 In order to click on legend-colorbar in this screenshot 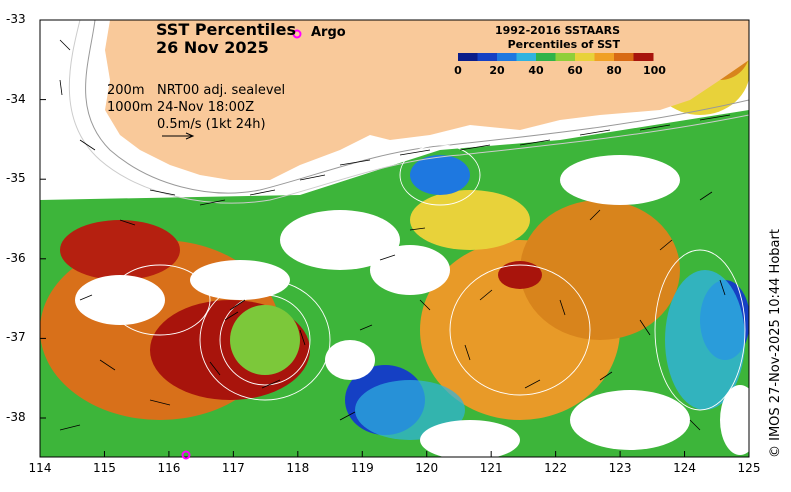, I will do `click(556, 57)`.